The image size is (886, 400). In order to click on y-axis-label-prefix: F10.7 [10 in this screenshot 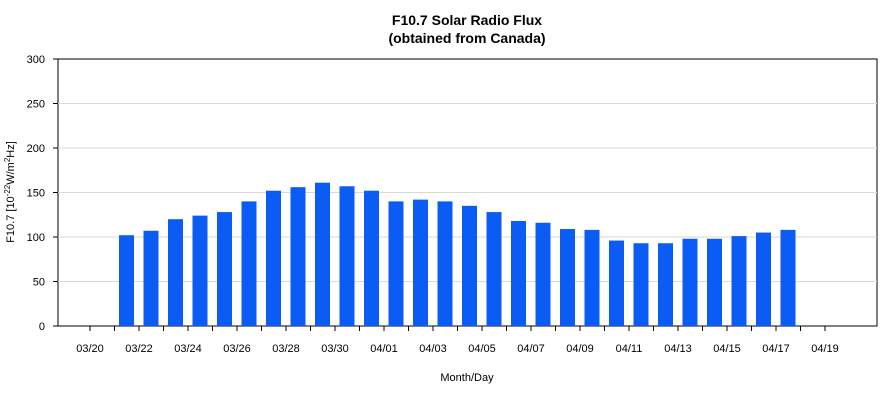, I will do `click(11, 219)`.